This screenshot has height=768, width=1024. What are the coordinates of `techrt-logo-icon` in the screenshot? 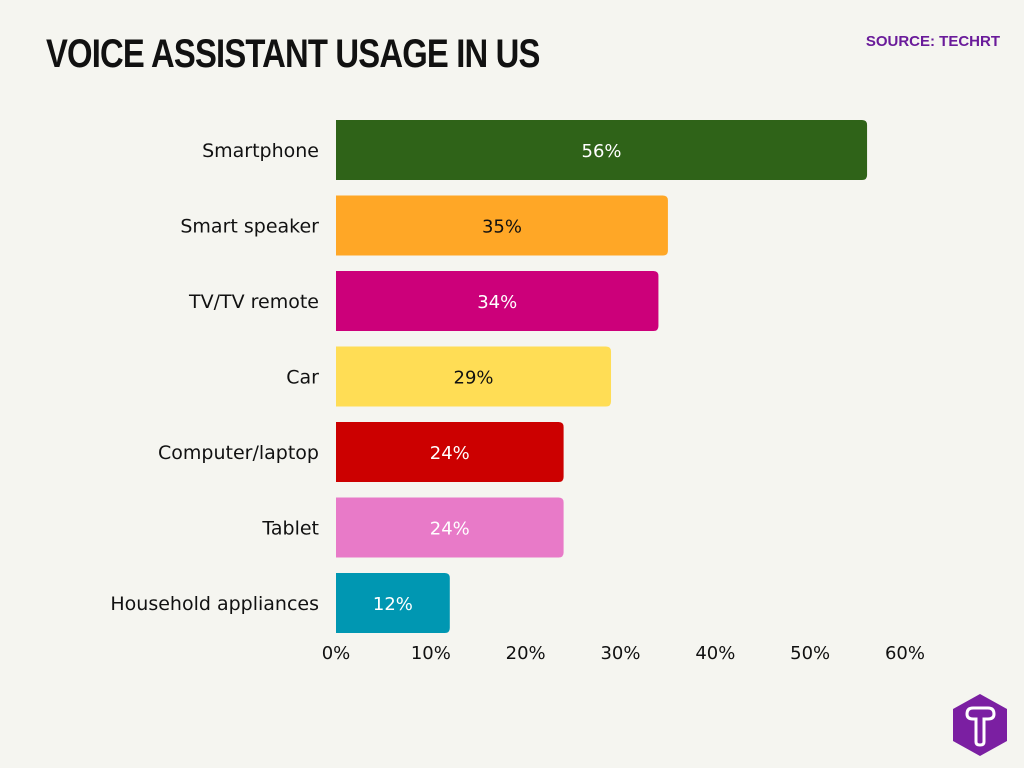 It's located at (980, 725).